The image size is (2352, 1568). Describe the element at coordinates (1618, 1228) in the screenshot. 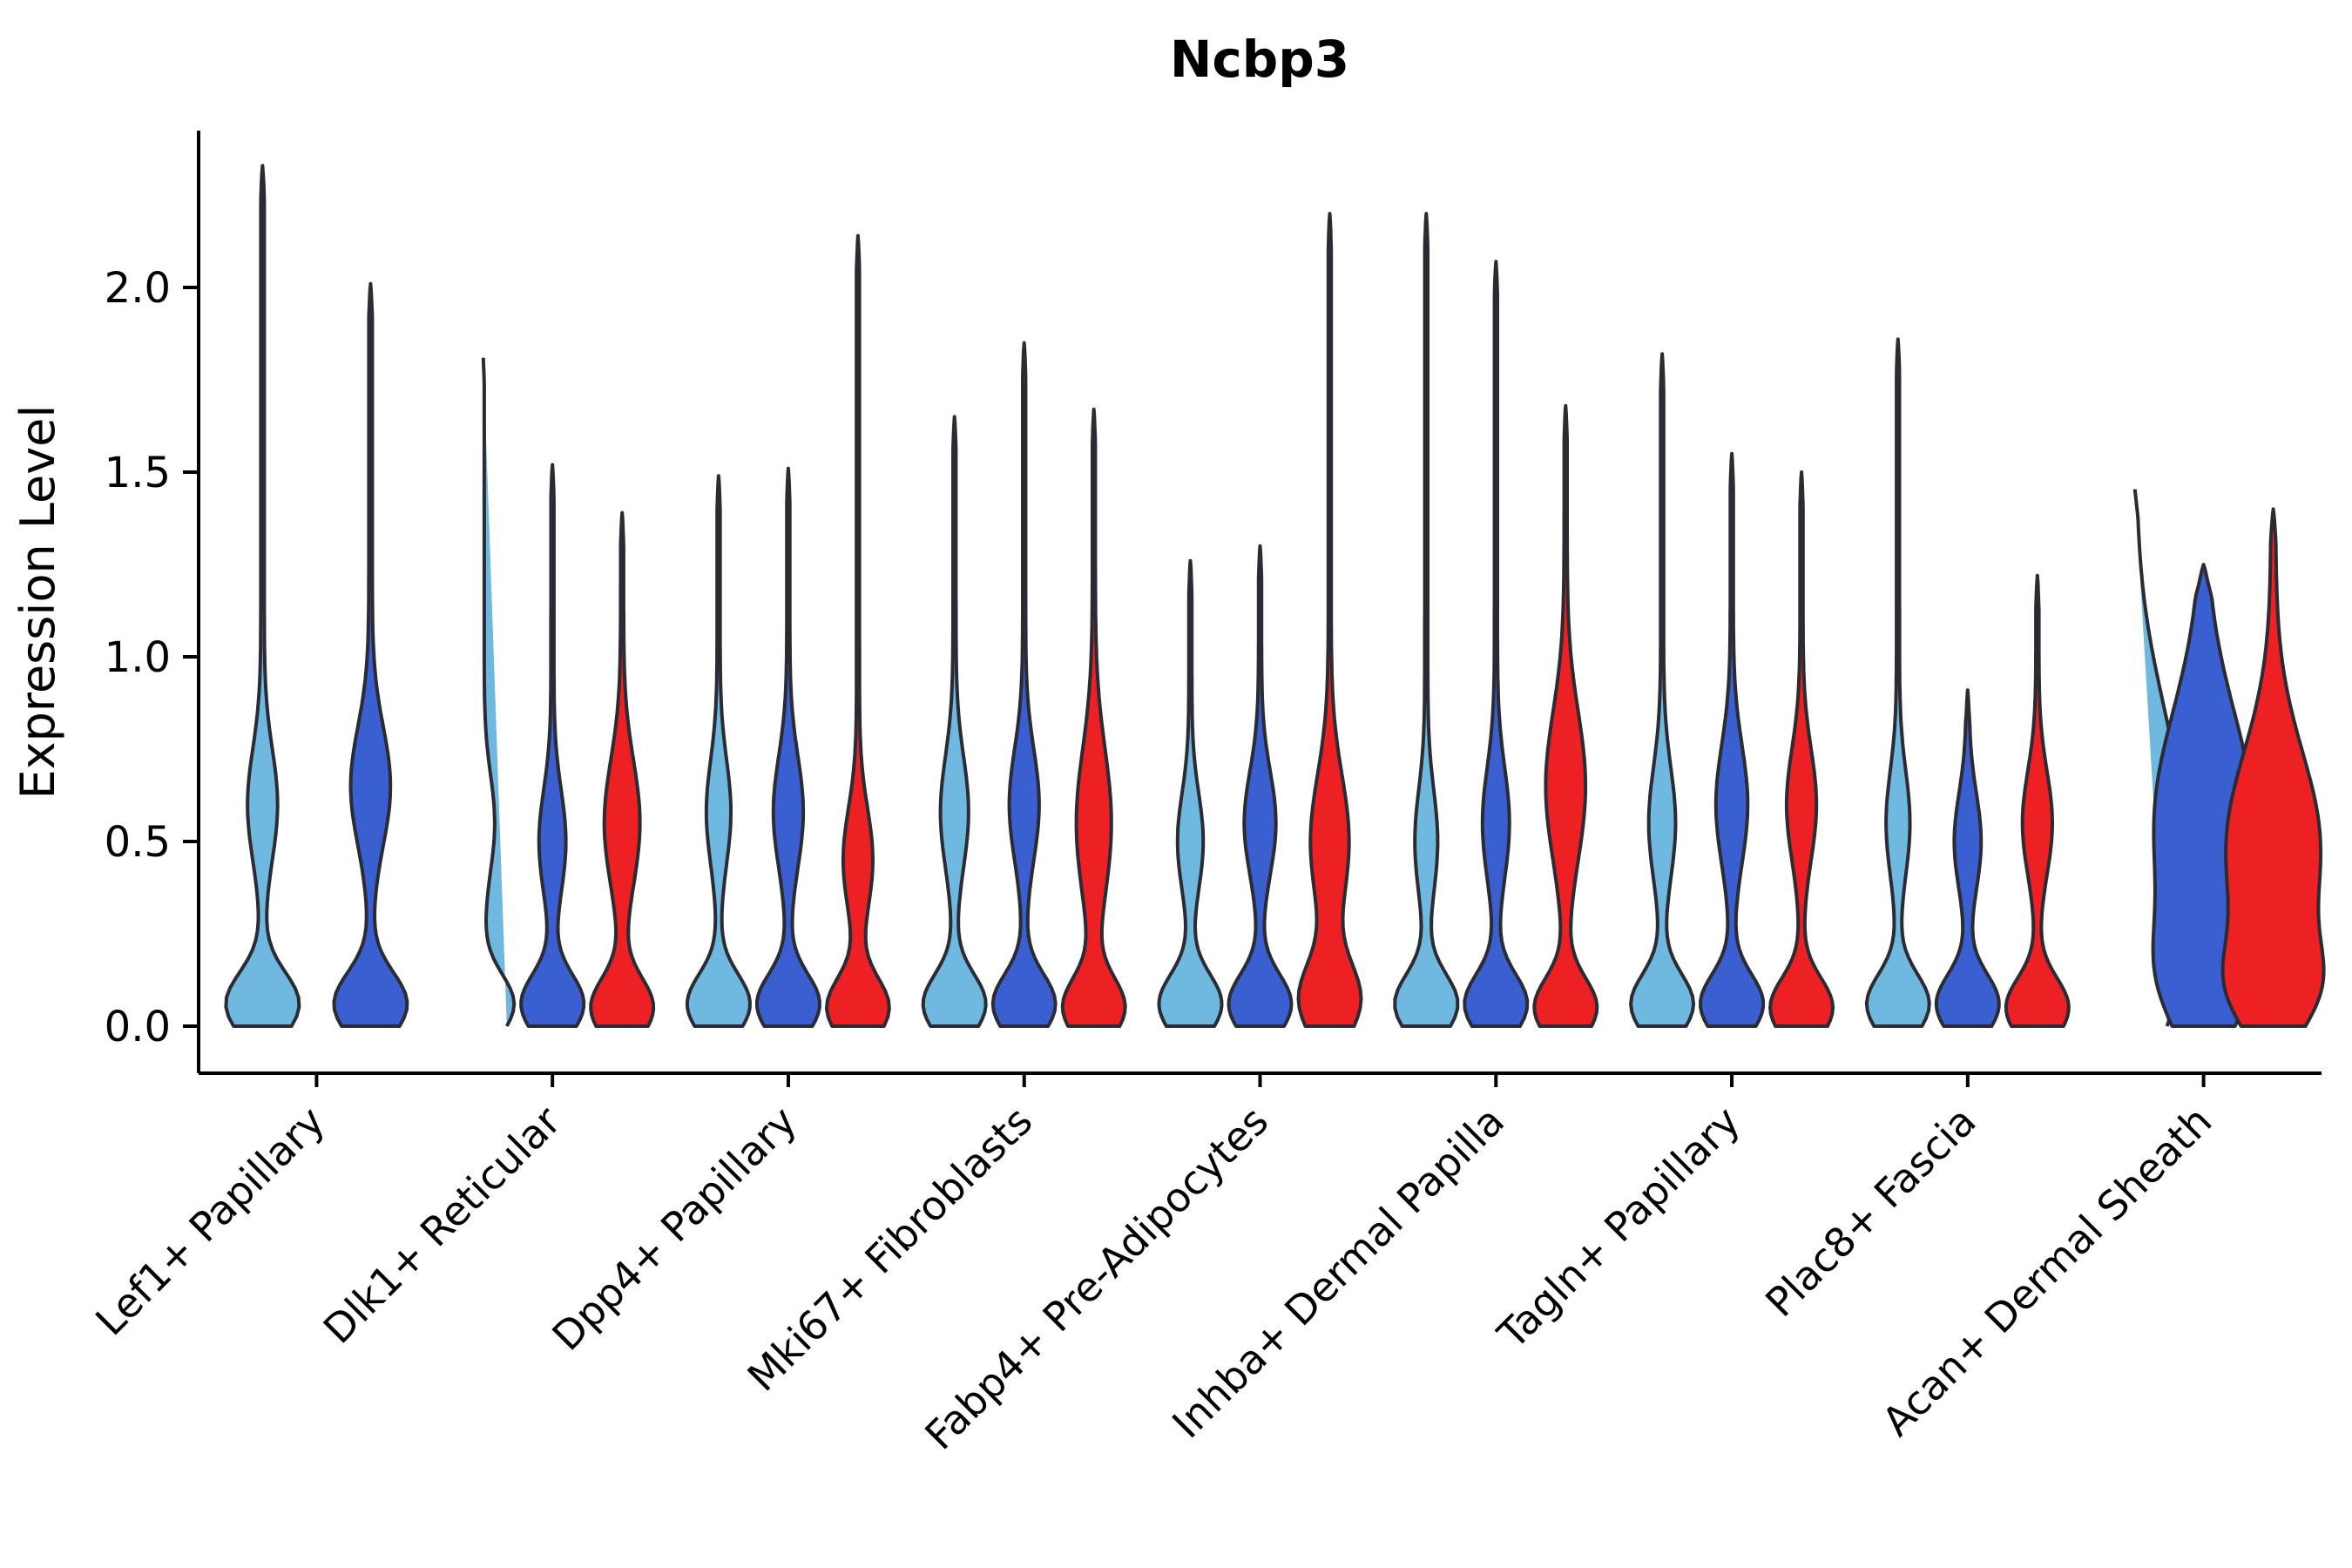

I see `x-axis-label: Tagln+ Papillary` at that location.